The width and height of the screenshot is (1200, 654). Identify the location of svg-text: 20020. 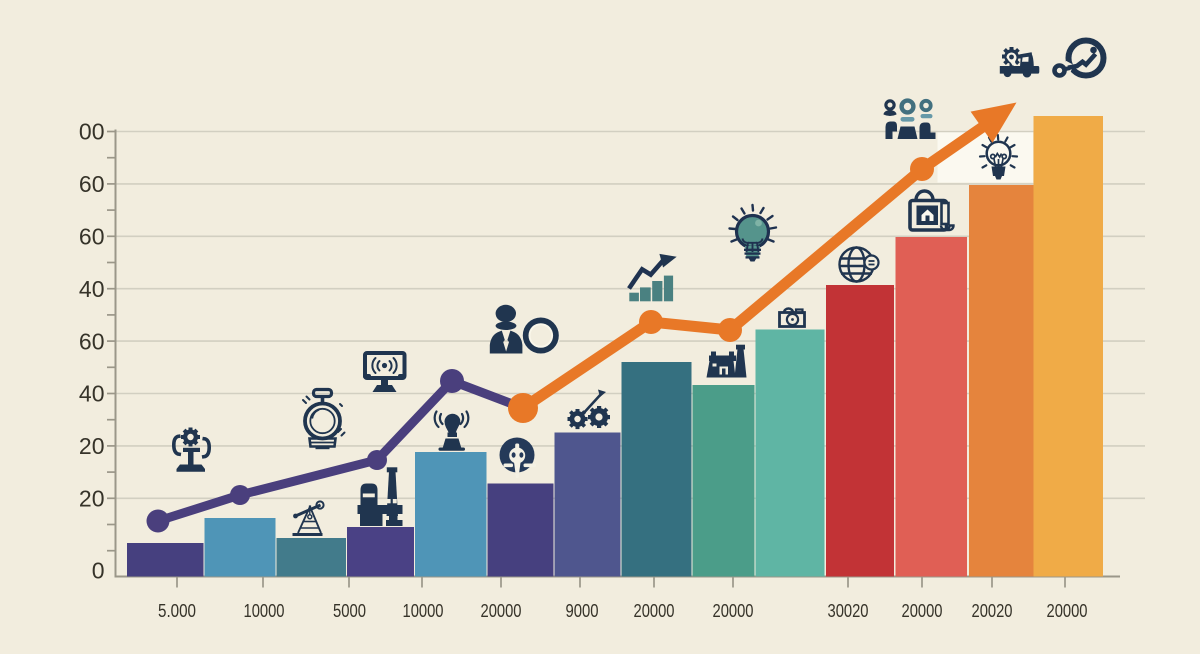
(992, 611).